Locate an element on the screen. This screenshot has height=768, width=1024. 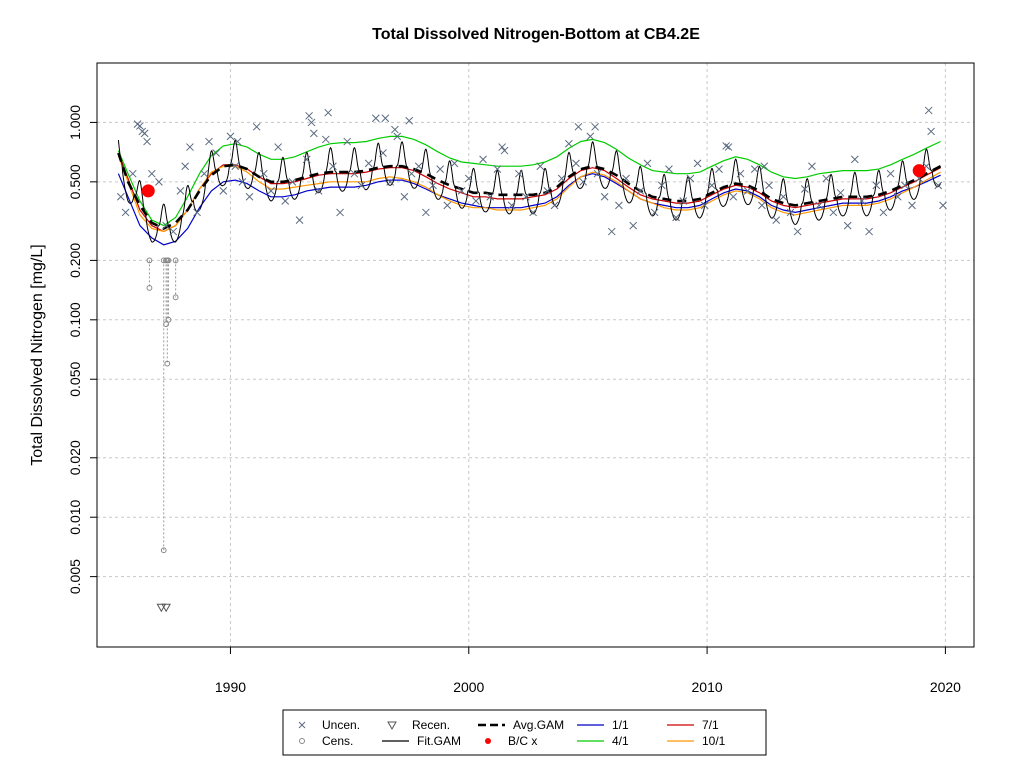
legend-item: Uncen. is located at coordinates (329, 725).